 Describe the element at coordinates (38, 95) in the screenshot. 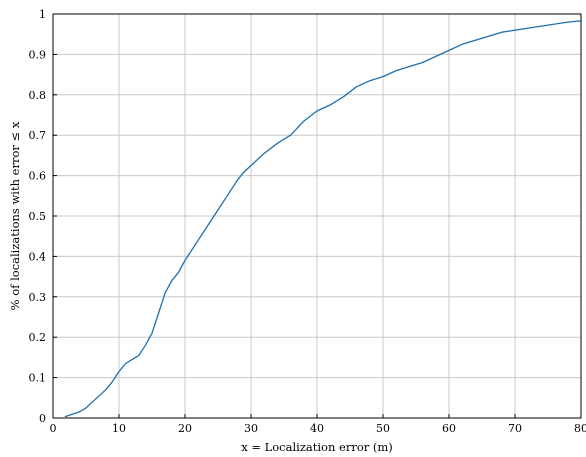

I see `y-tick-label: 0.8` at that location.